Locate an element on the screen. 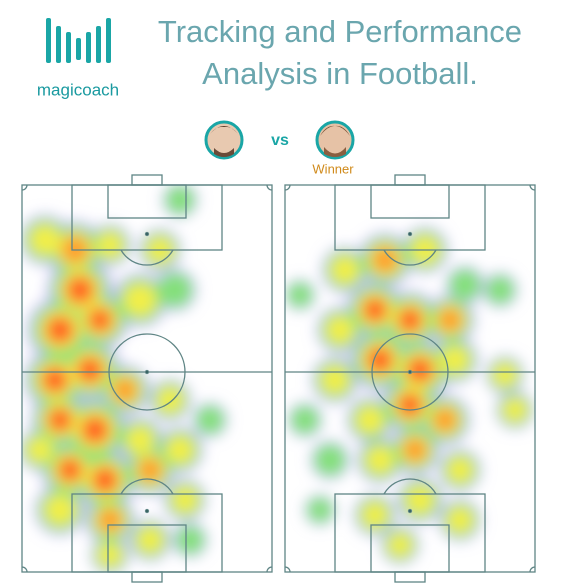  title-line: Tracking and Performance is located at coordinates (340, 31).